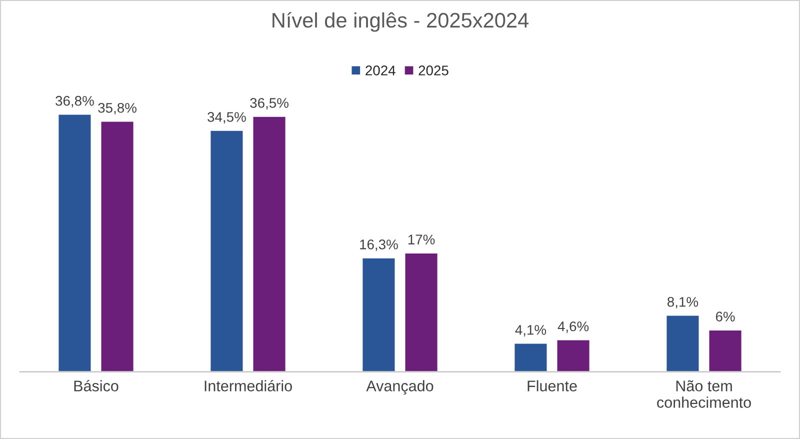 The height and width of the screenshot is (439, 800). What do you see at coordinates (248, 386) in the screenshot?
I see `x-tick-label: Intermediário` at bounding box center [248, 386].